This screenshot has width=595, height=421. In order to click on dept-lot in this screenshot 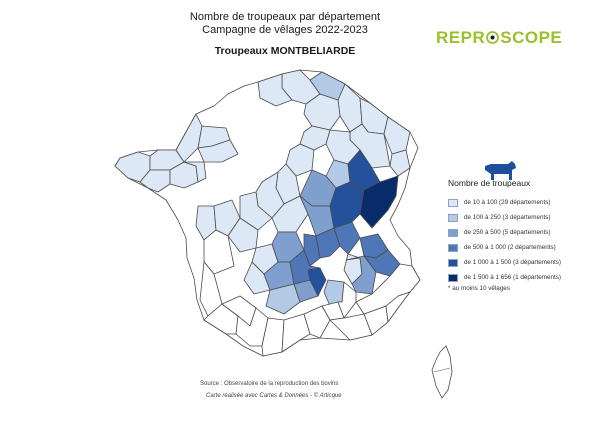, I will do `click(257, 278)`.